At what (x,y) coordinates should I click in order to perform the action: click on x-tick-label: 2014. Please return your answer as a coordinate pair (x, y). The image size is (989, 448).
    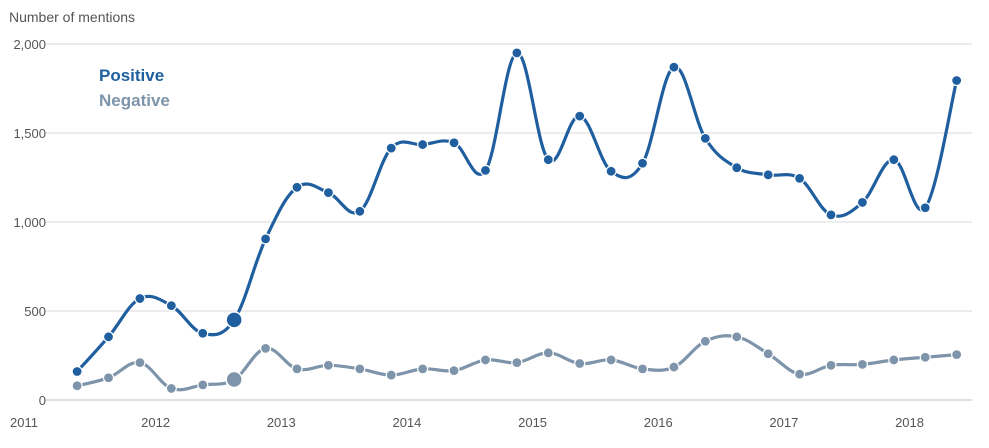
    Looking at the image, I should click on (406, 422).